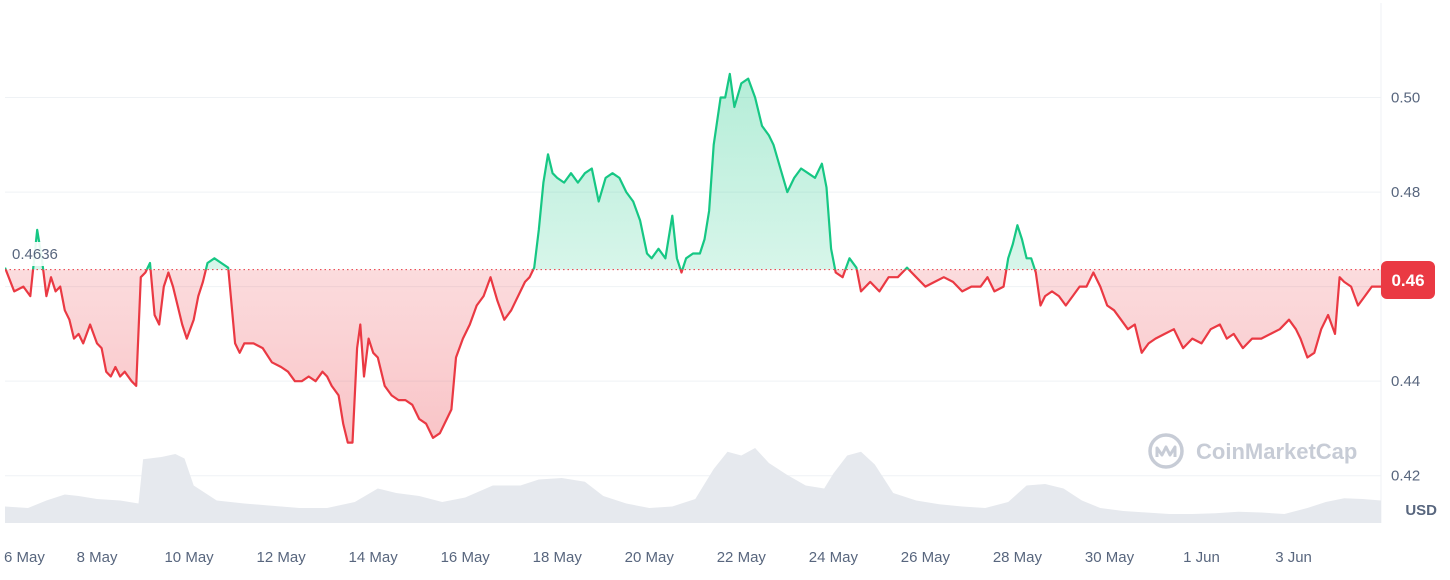 Image resolution: width=1450 pixels, height=580 pixels. I want to click on x-tick-label: 28 May, so click(1018, 557).